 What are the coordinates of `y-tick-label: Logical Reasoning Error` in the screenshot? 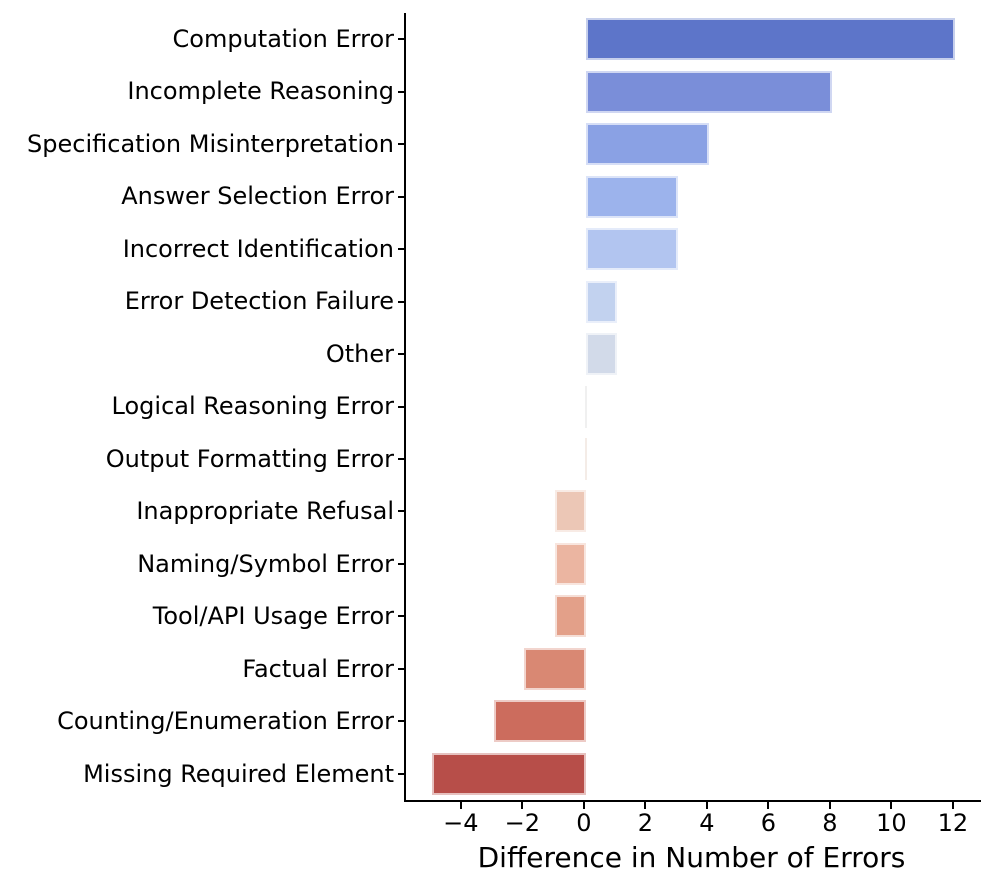 It's located at (252, 406).